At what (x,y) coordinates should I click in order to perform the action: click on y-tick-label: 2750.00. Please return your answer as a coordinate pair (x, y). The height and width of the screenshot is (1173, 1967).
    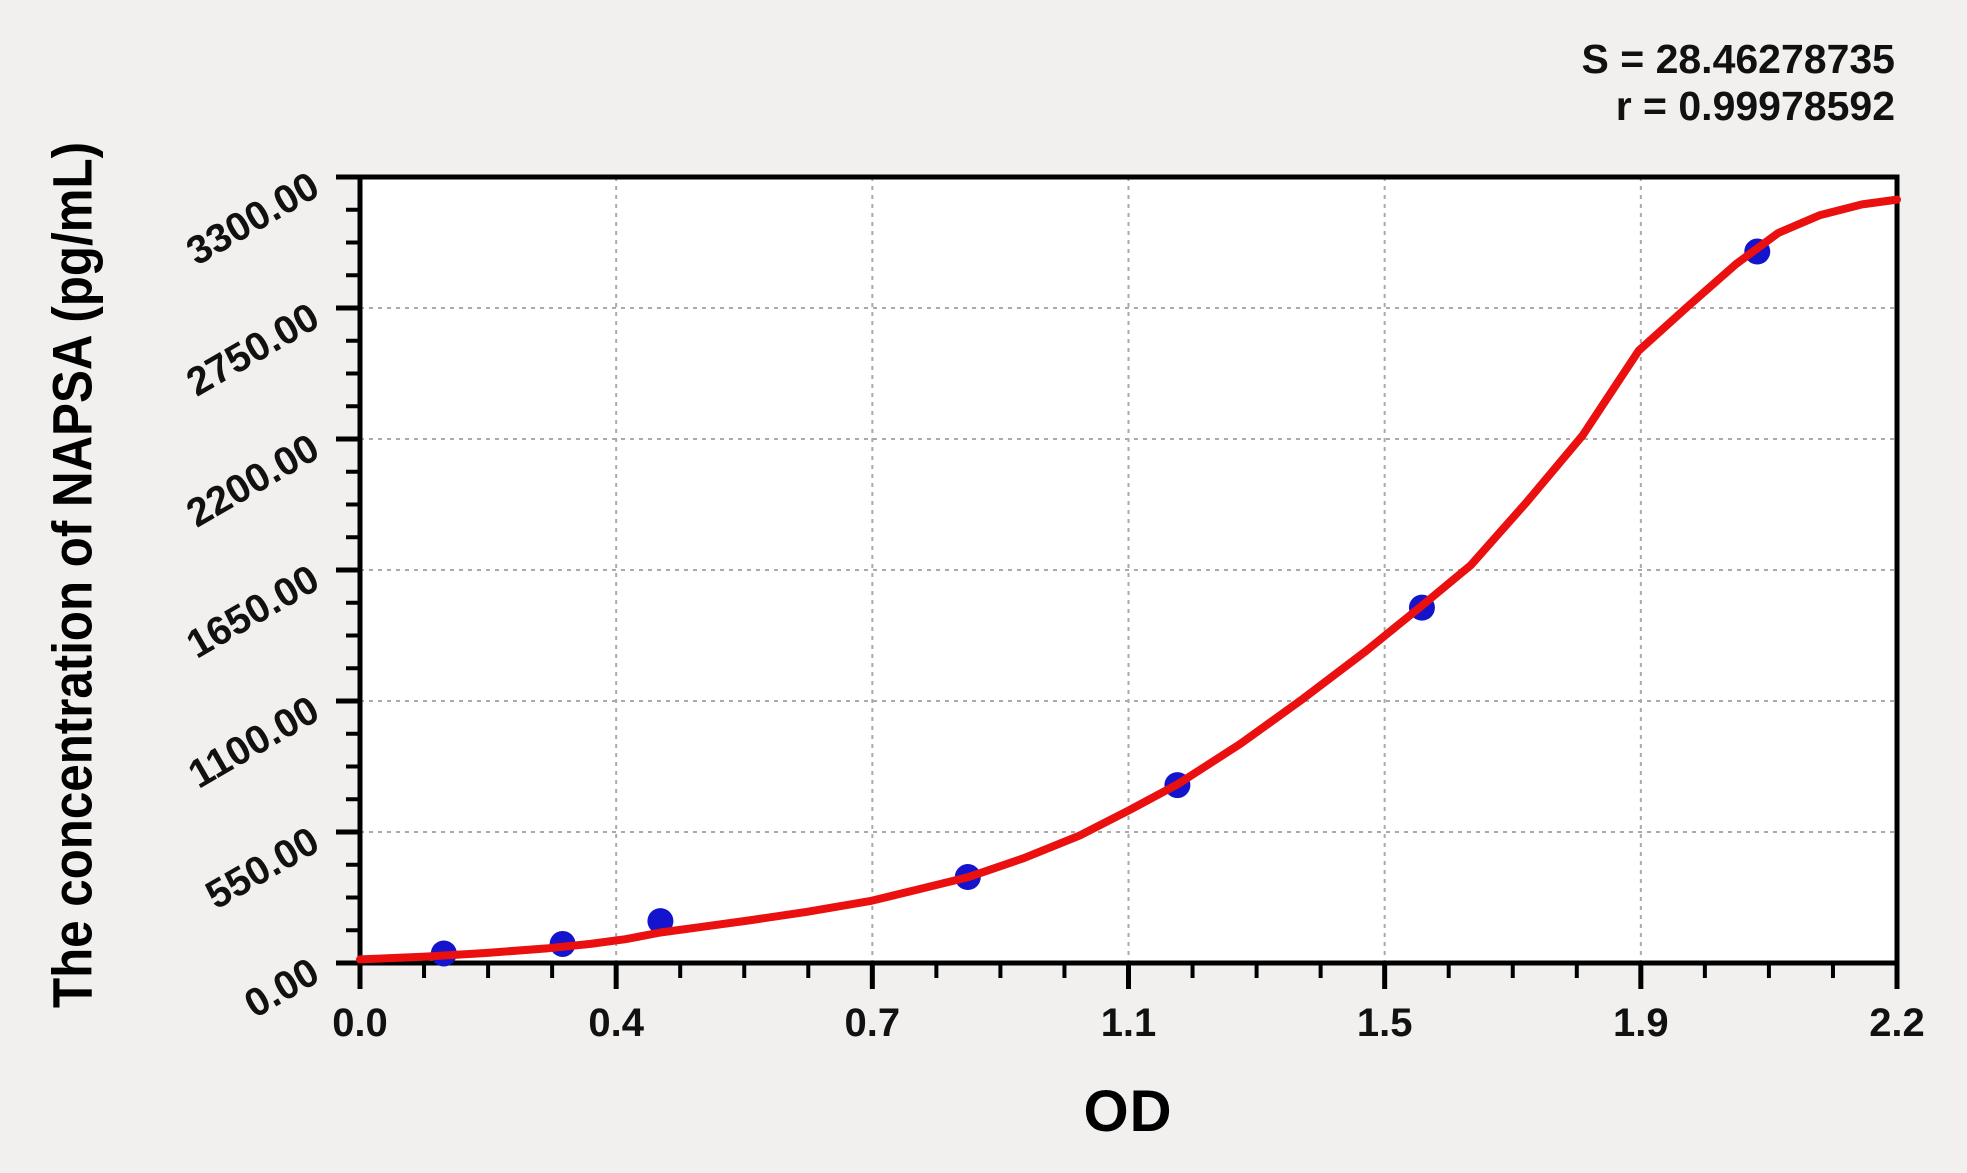
    Looking at the image, I should click on (252, 350).